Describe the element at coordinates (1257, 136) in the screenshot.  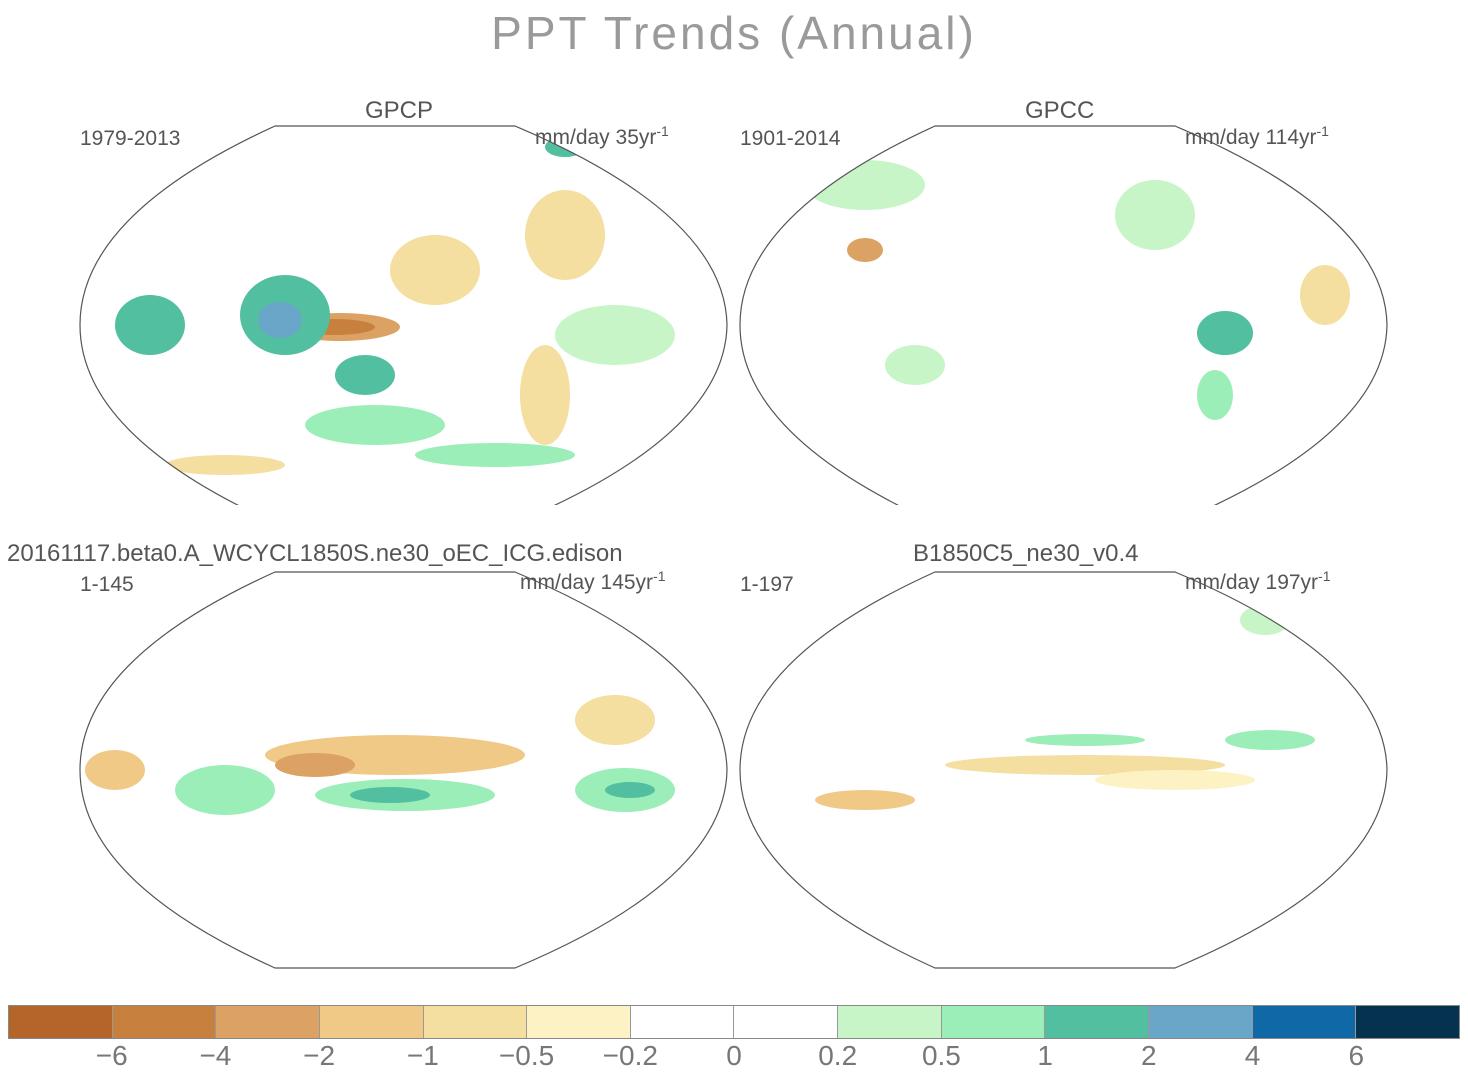
I see `panel-units: mm/day 114yr-1` at that location.